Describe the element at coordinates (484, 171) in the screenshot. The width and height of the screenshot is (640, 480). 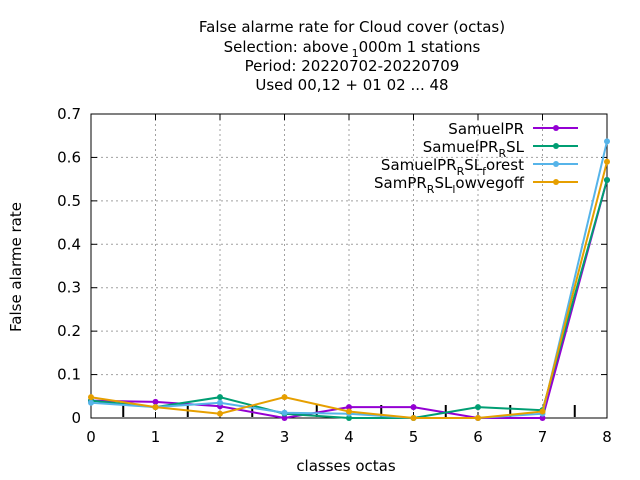
I see `legend-label-3-sub2: f` at that location.